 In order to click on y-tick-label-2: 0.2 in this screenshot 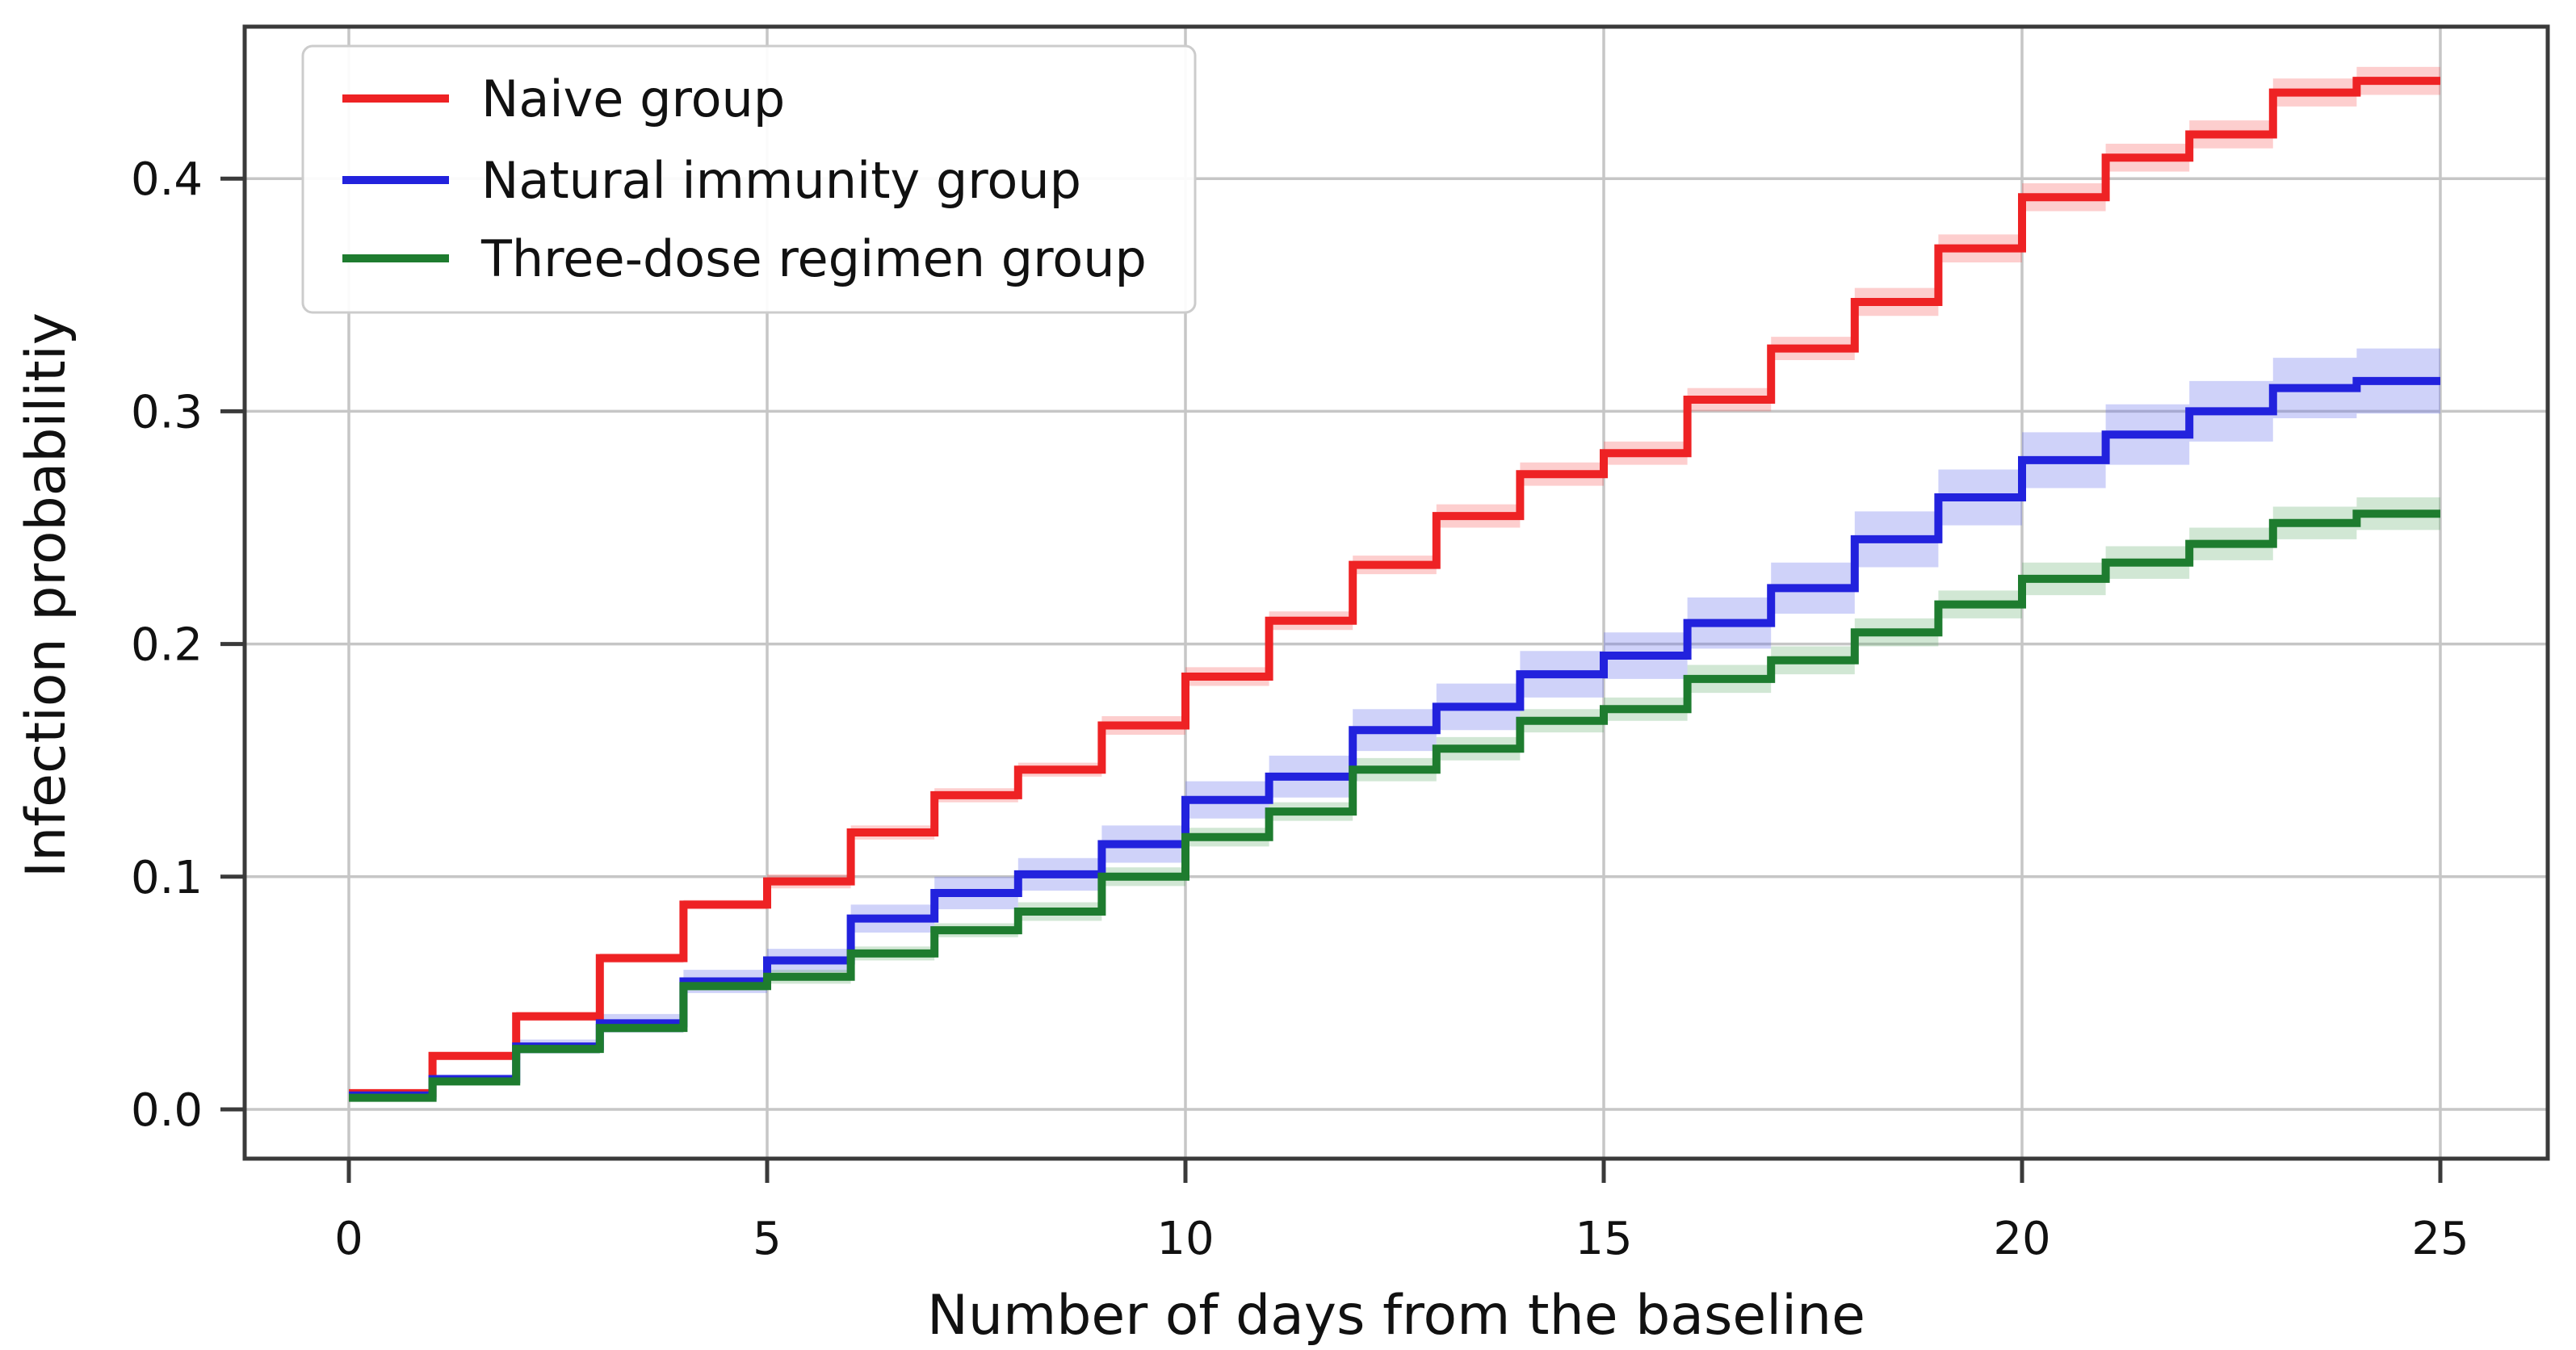, I will do `click(167, 645)`.